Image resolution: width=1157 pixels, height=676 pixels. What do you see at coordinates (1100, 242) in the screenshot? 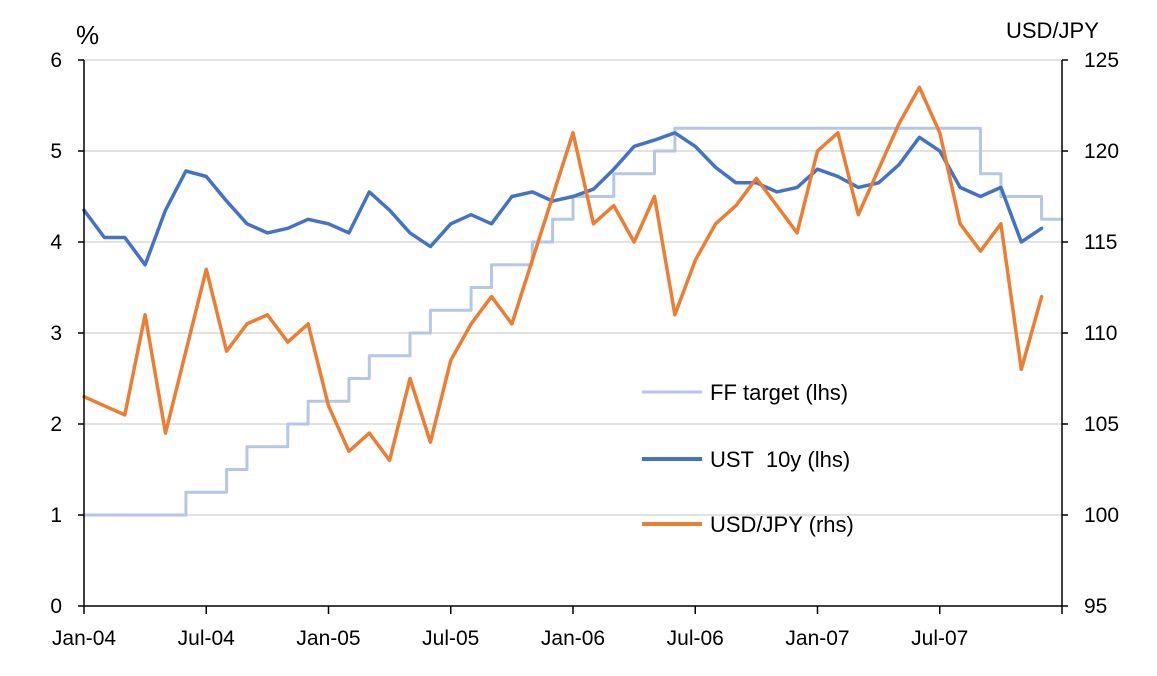
I see `right-tick-label: 115` at bounding box center [1100, 242].